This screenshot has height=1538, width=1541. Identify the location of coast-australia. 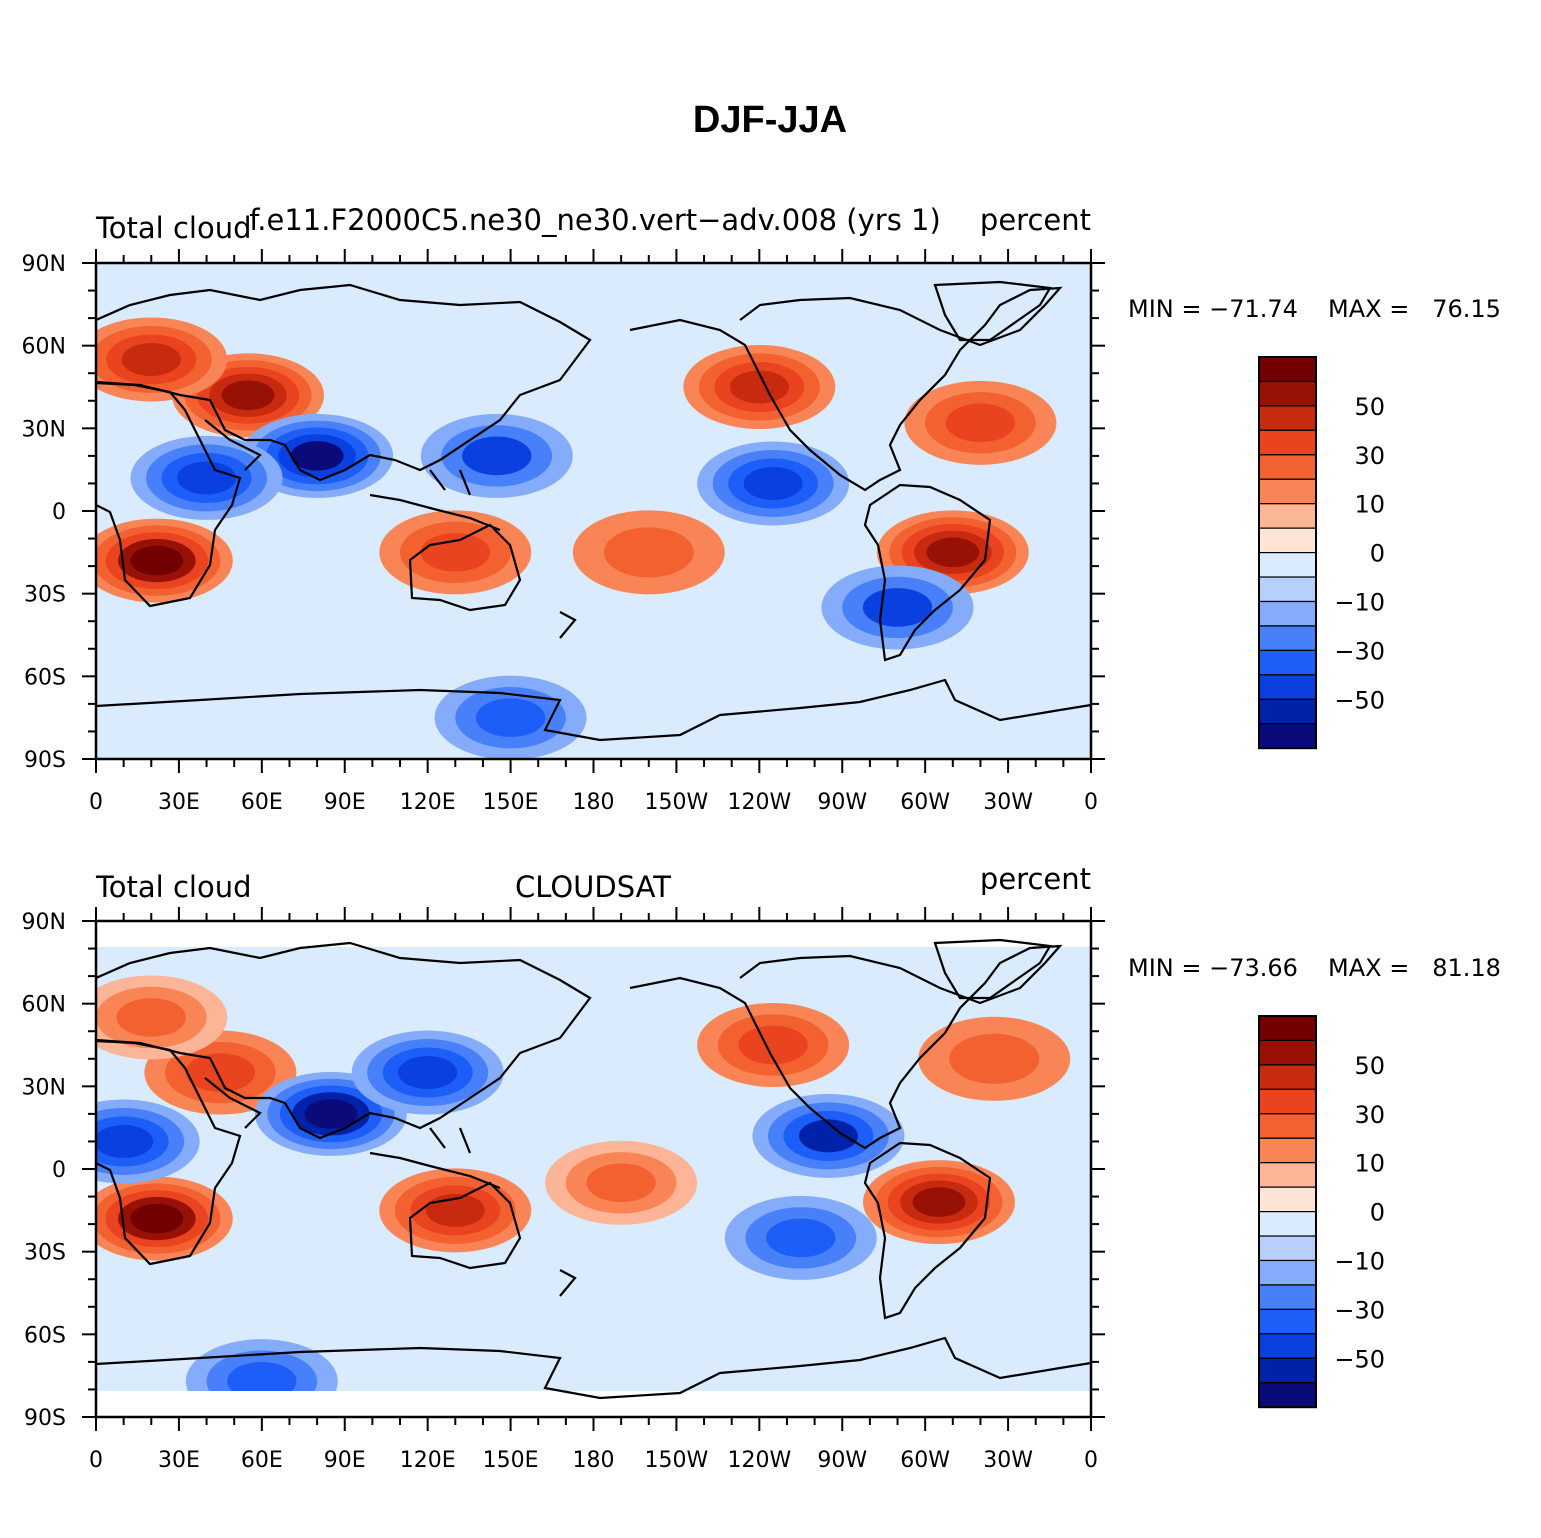
(465, 1225).